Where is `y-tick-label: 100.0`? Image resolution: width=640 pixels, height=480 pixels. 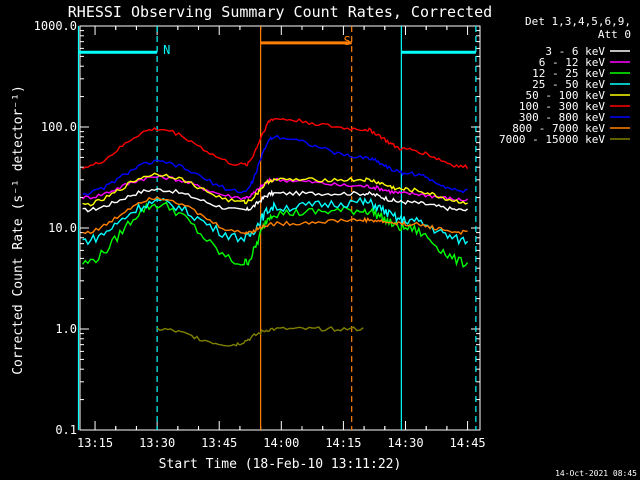 y-tick-label: 100.0 is located at coordinates (59, 127).